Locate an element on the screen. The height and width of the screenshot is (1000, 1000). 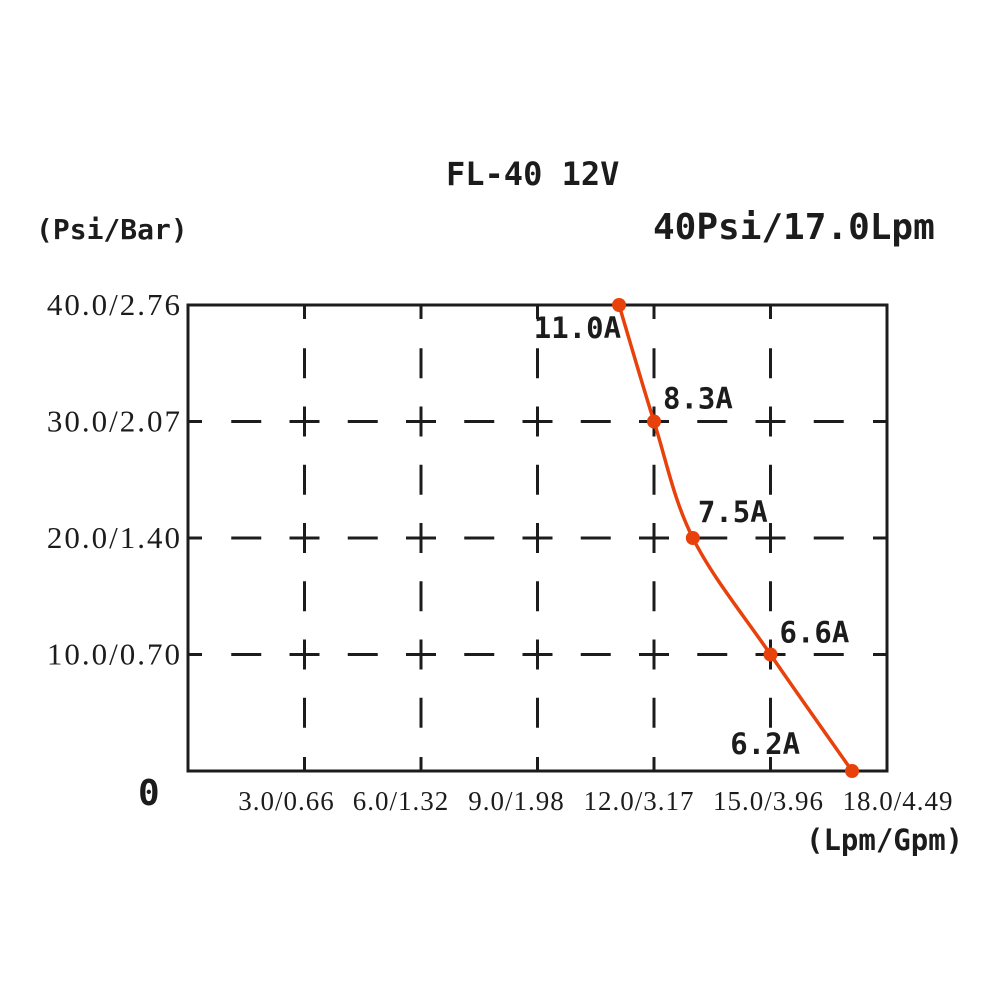
y-tick-label: 10.0/0.70 is located at coordinates (114, 654).